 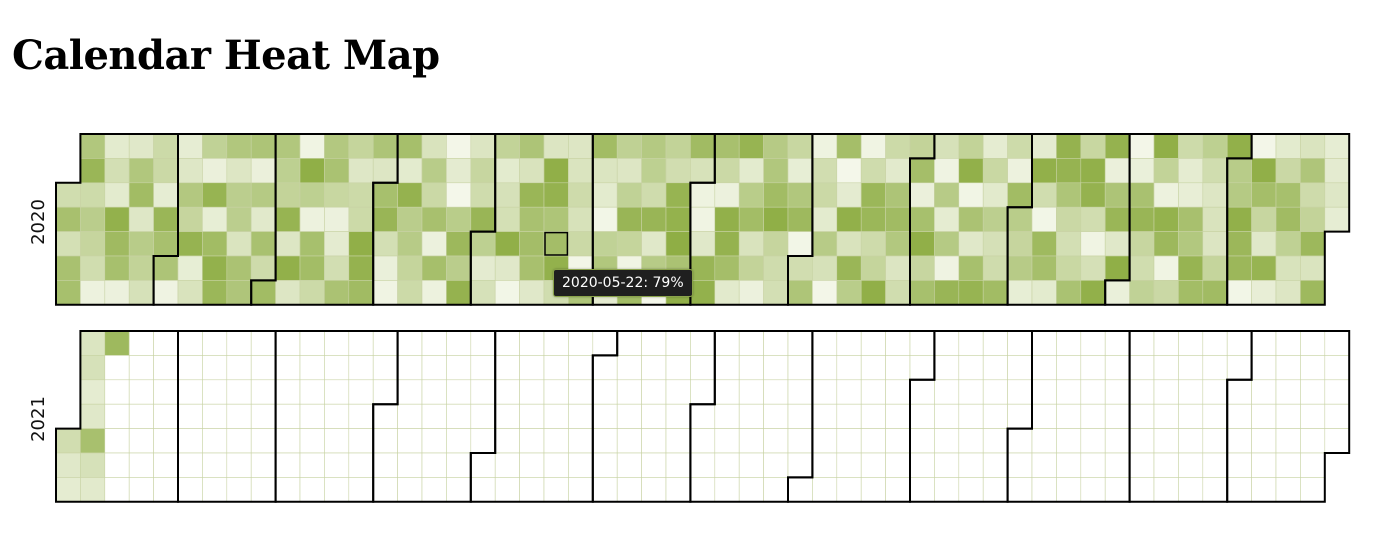 What do you see at coordinates (556, 243) in the screenshot?
I see `highlighted-day-cell` at bounding box center [556, 243].